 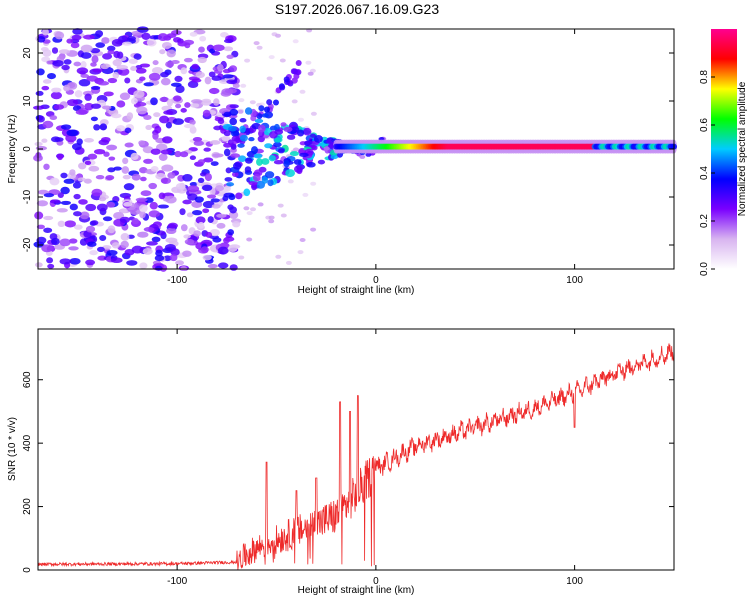 What do you see at coordinates (376, 581) in the screenshot?
I see `snr-x-tick-label: 0` at bounding box center [376, 581].